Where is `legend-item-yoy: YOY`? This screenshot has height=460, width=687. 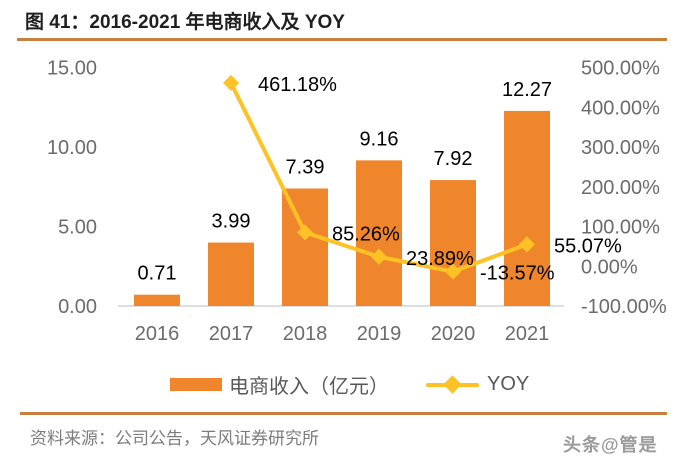
legend-item-yoy: YOY is located at coordinates (477, 384).